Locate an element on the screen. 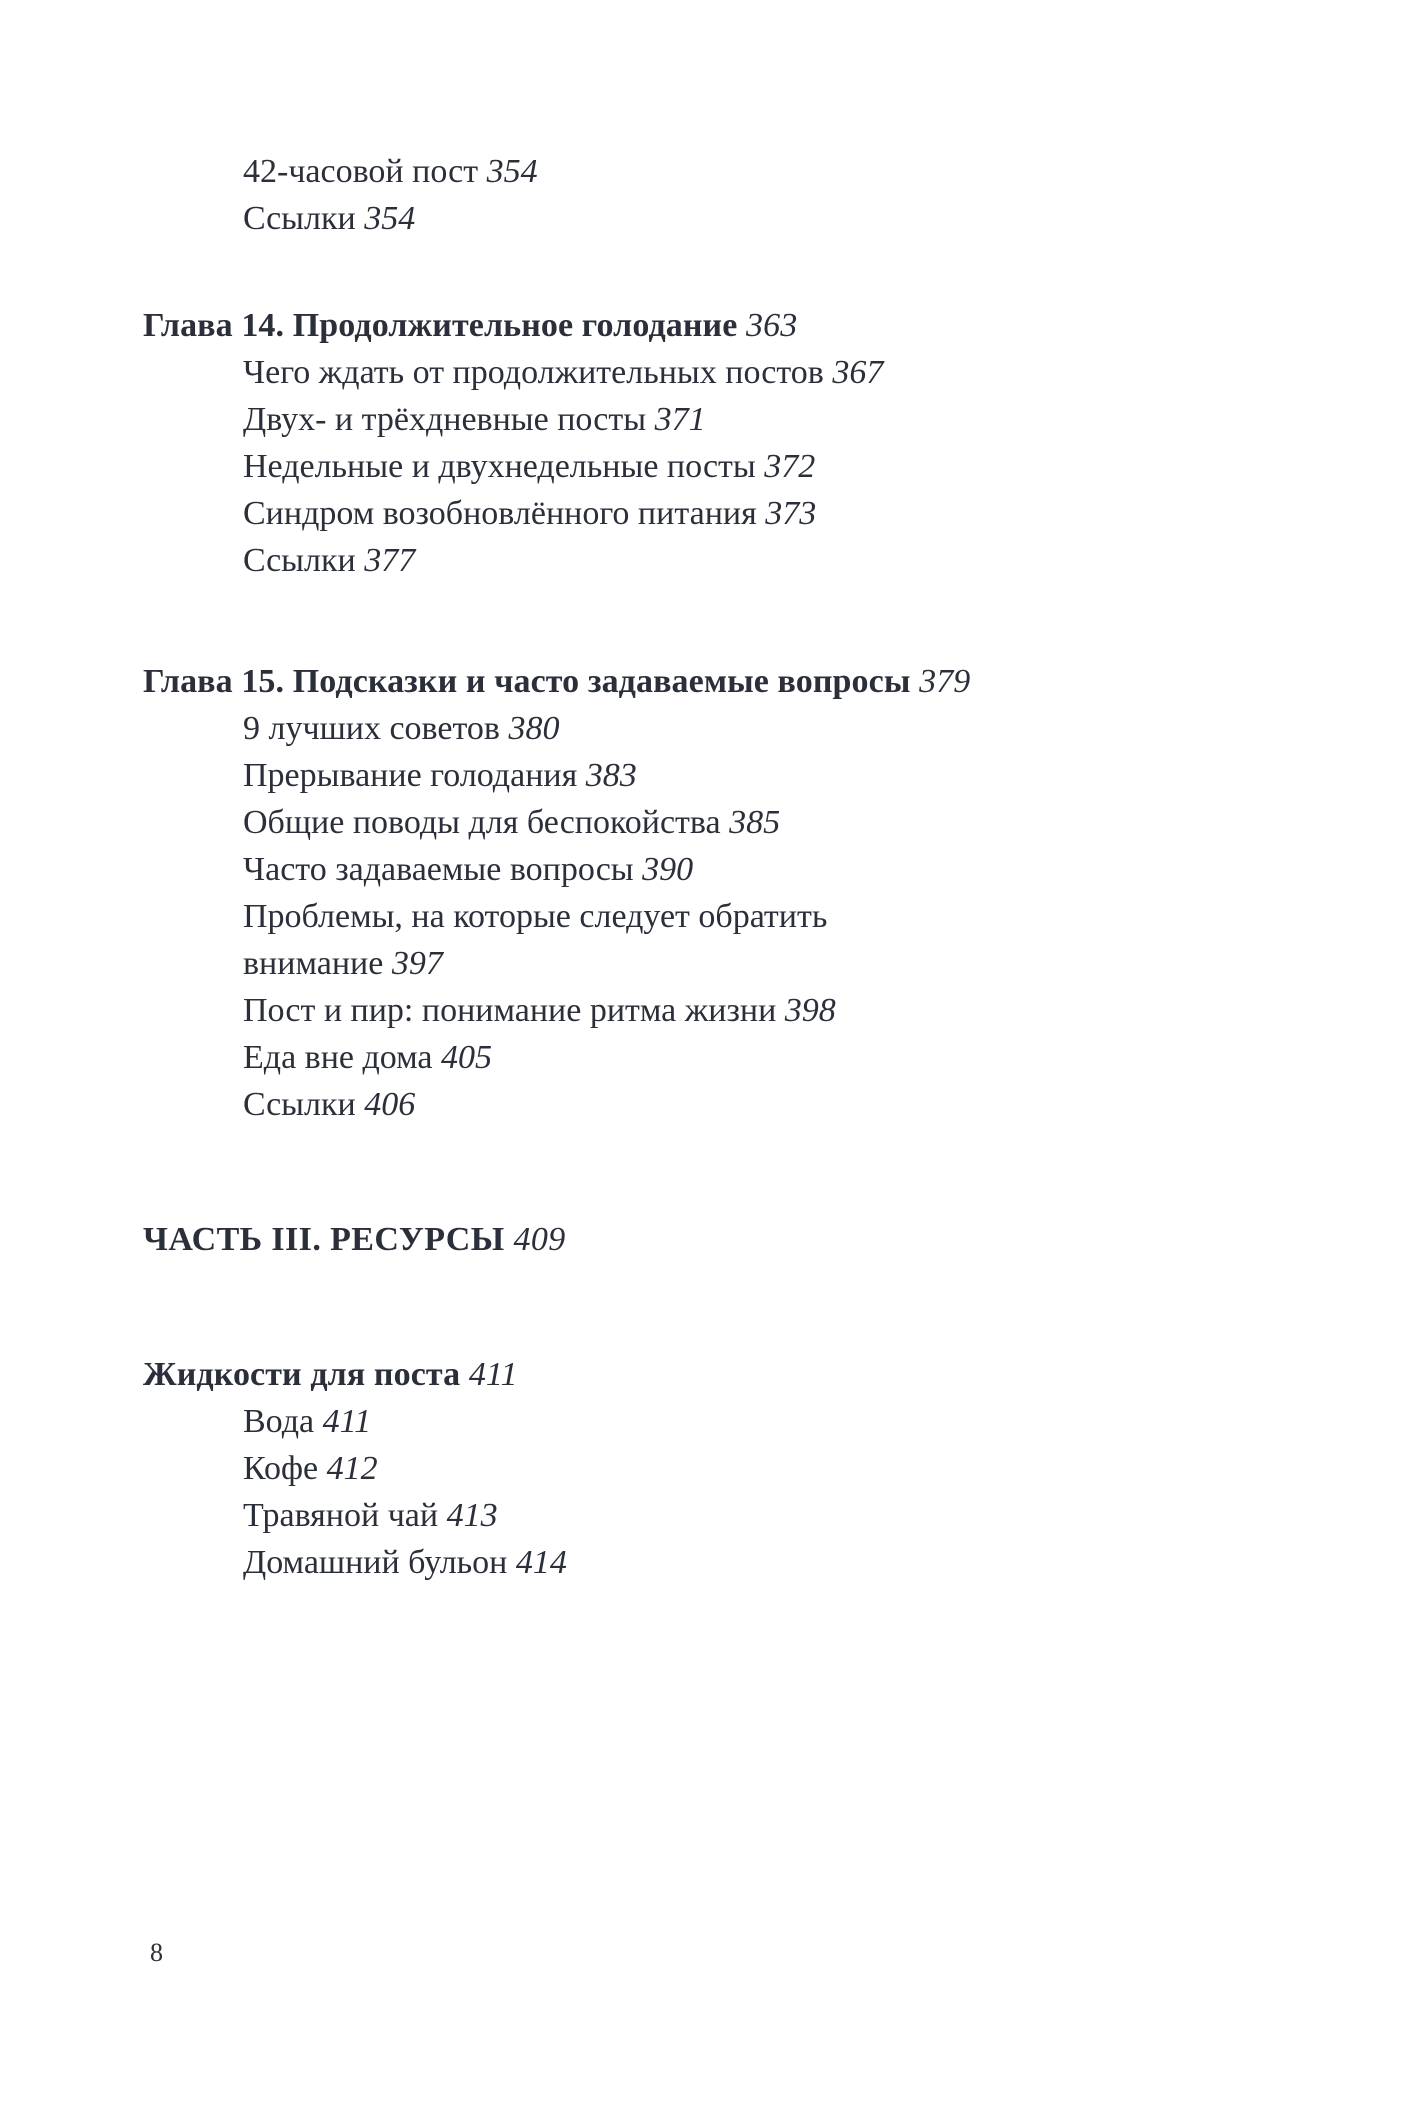 The width and height of the screenshot is (1417, 2120). toc-entry-title: Чего ждать от продолжительных постов is located at coordinates (533, 372).